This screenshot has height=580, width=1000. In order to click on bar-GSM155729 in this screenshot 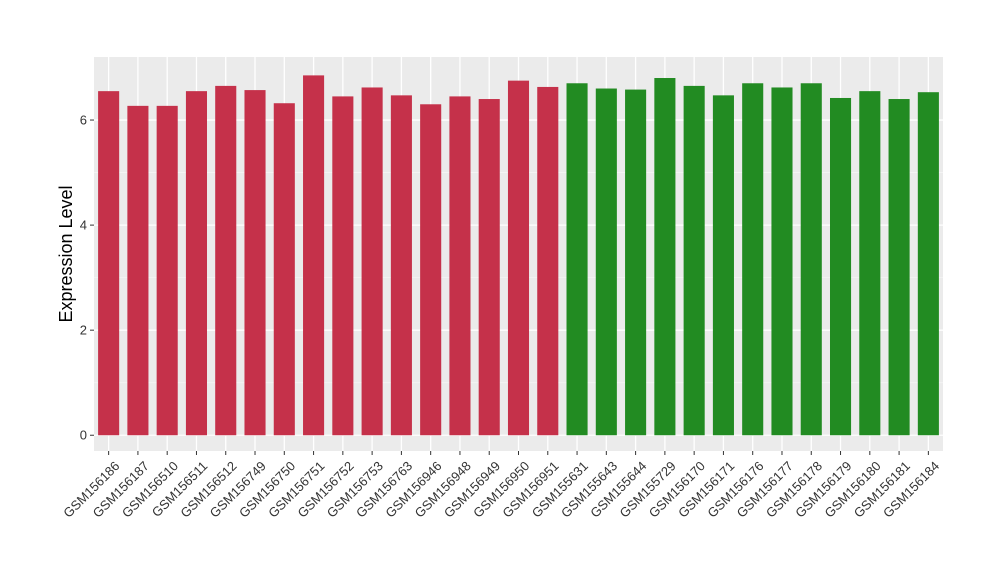, I will do `click(665, 257)`.